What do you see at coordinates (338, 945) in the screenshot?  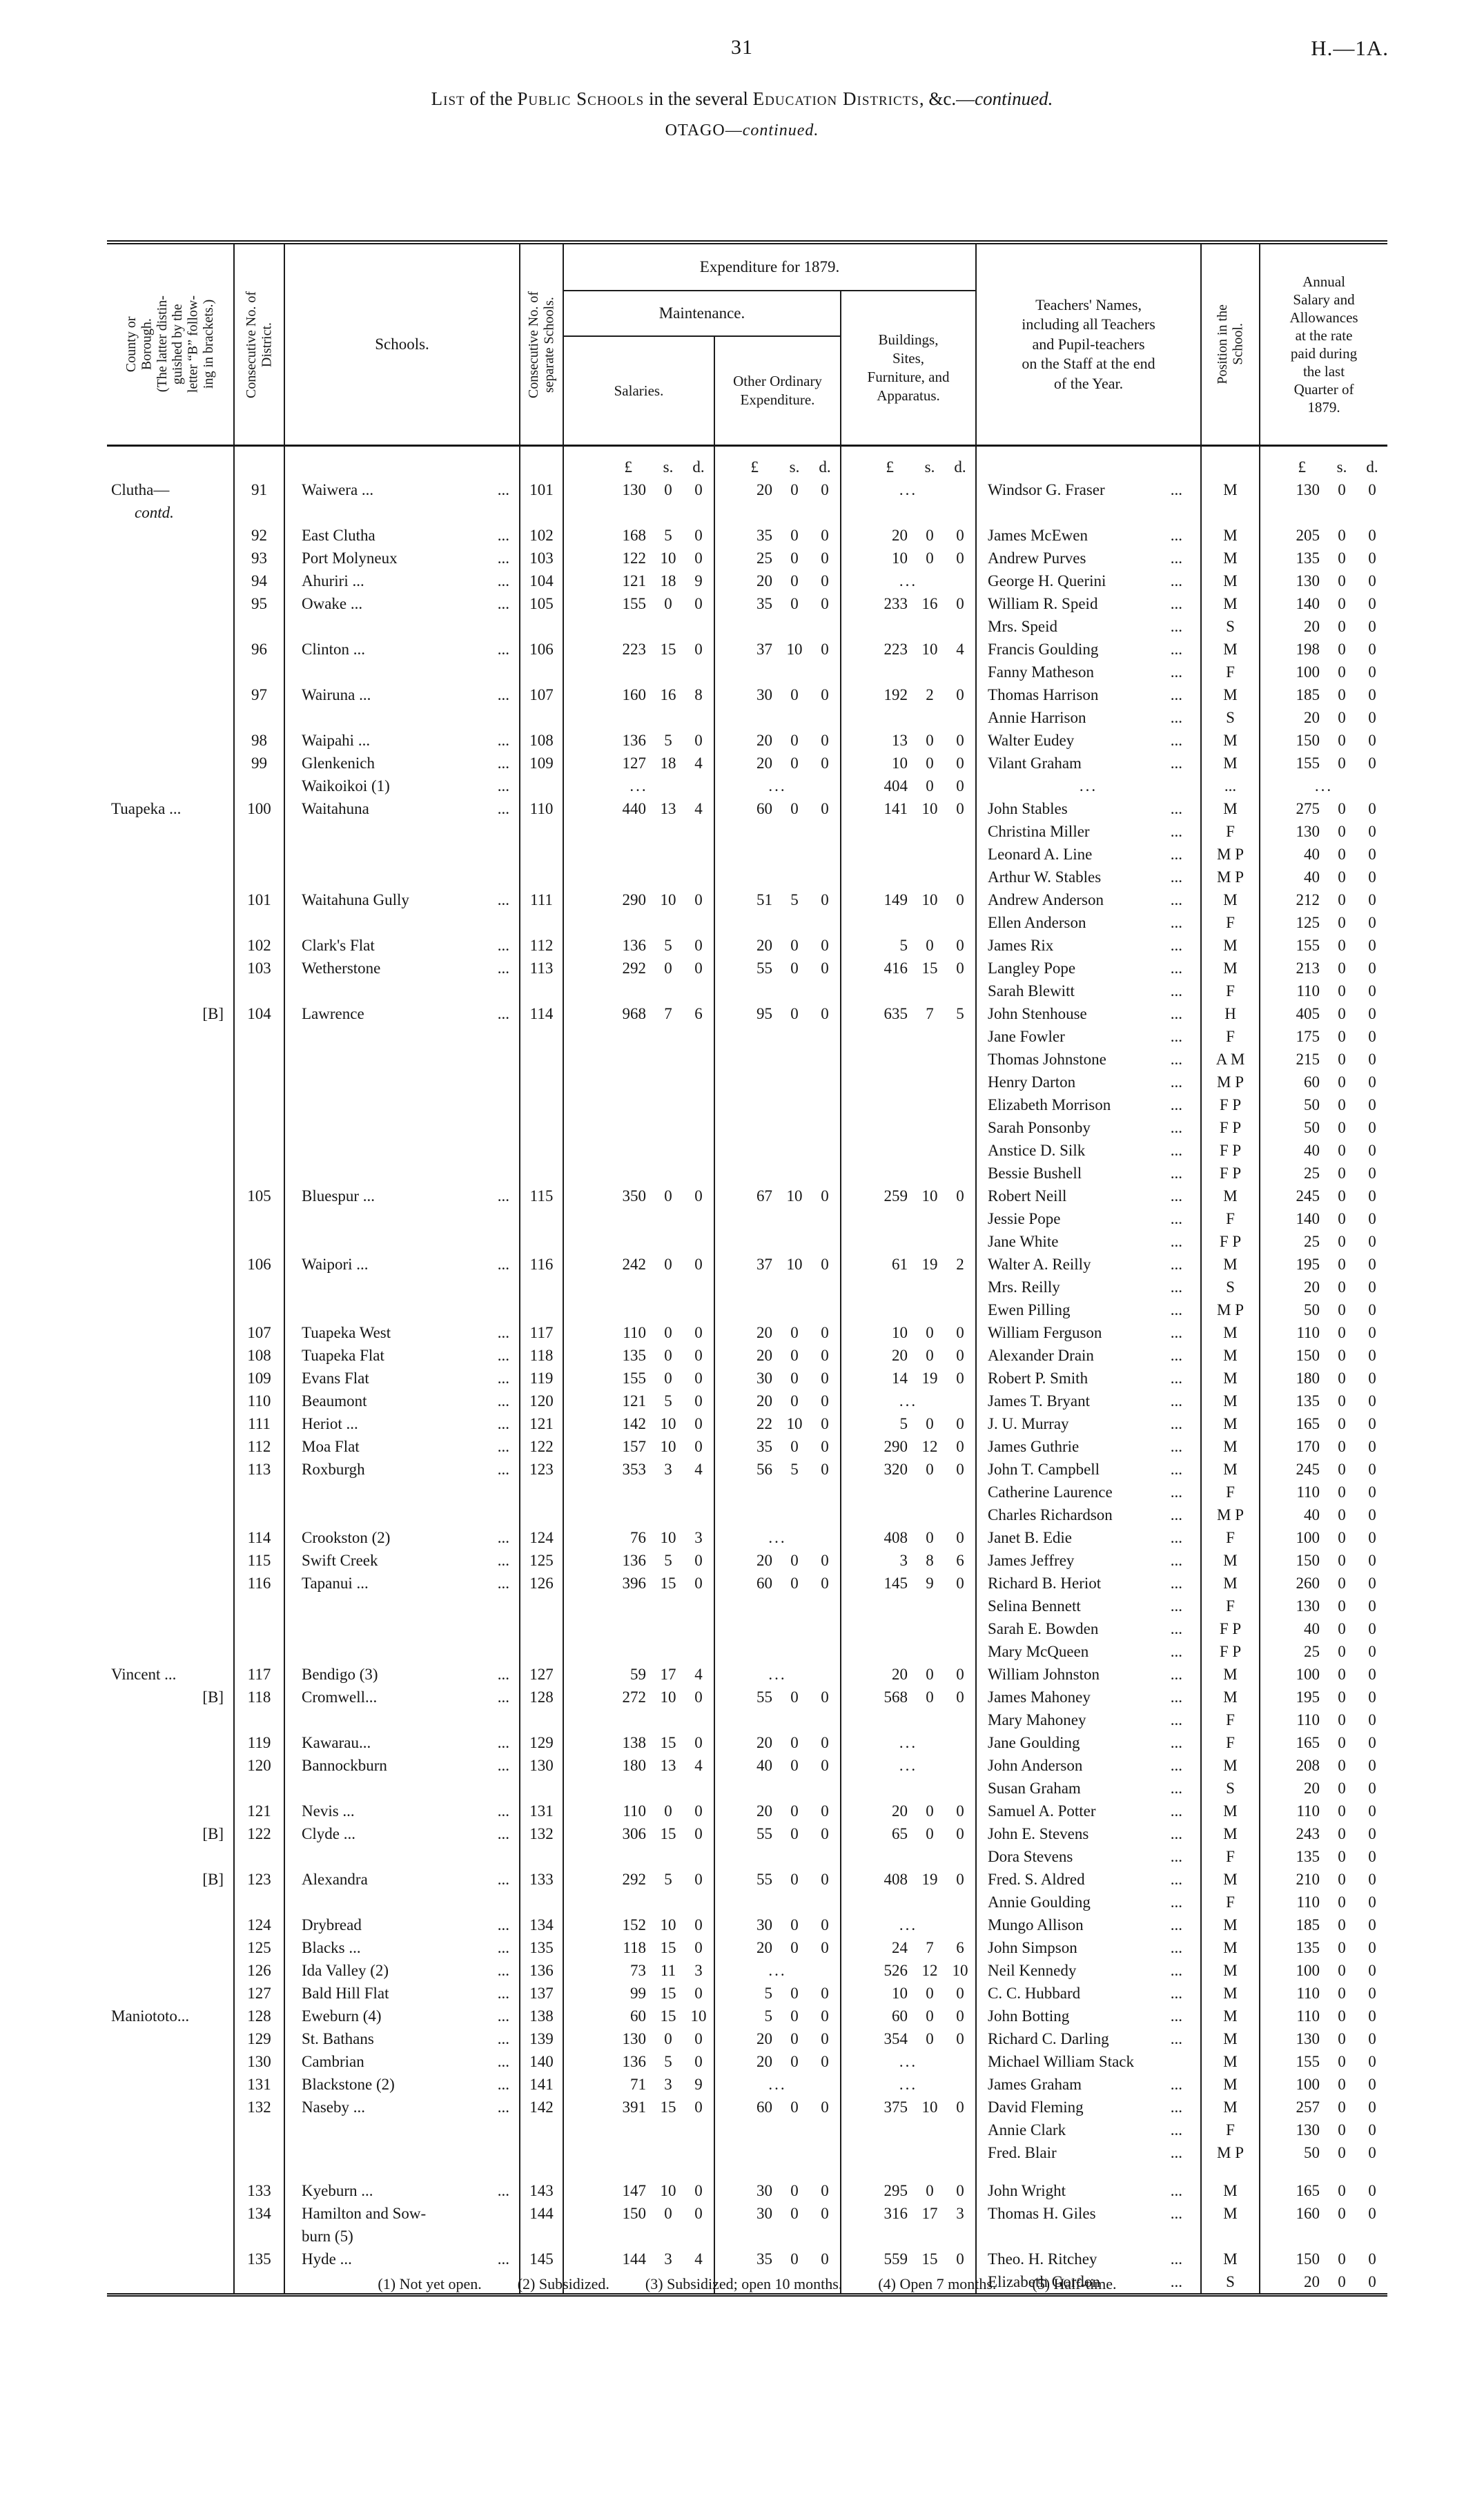 I see `school-name: Clark's Flat` at bounding box center [338, 945].